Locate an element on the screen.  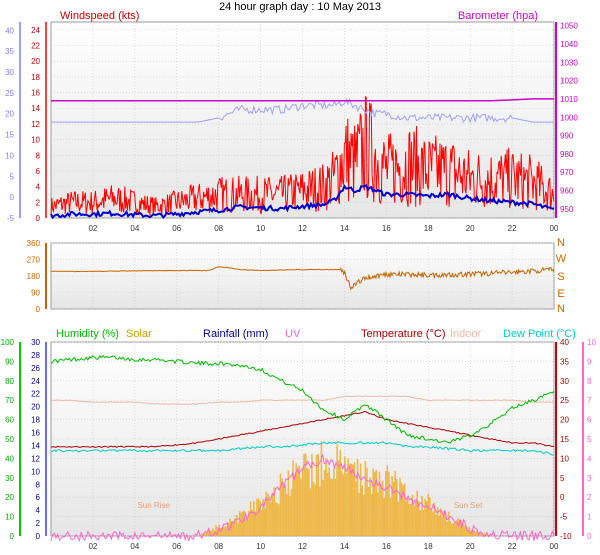
windspeed-tick-label: 20 is located at coordinates (35, 61).